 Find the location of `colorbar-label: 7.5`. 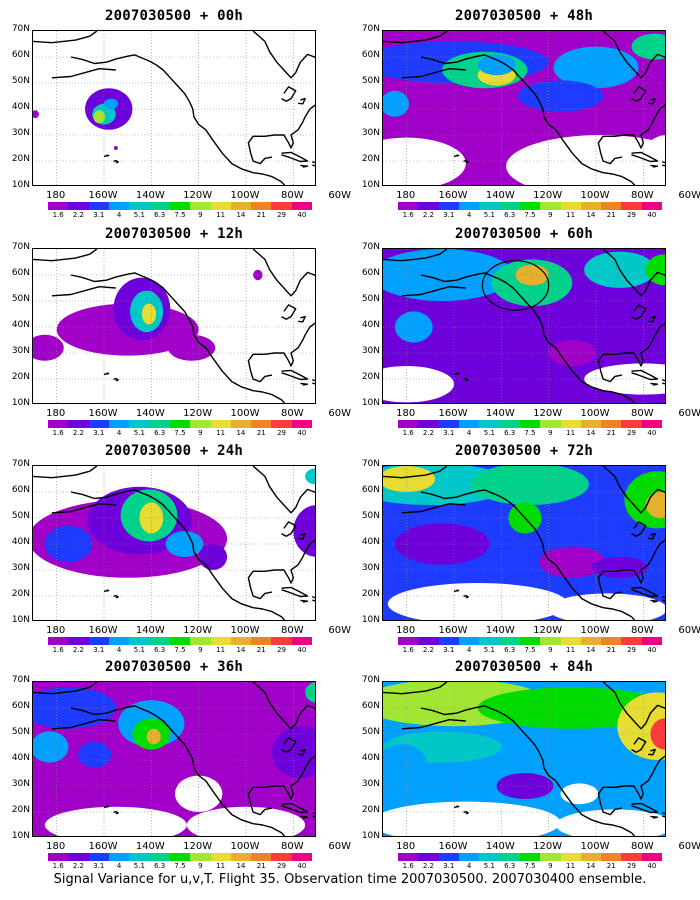

colorbar-label: 7.5 is located at coordinates (530, 866).